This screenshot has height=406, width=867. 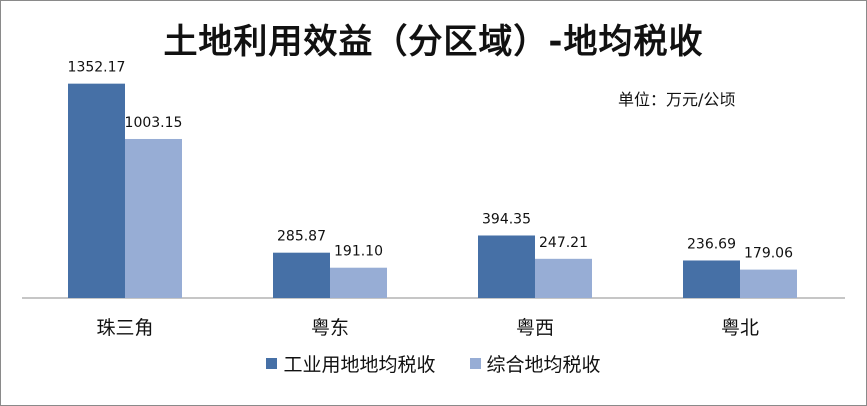 What do you see at coordinates (433, 42) in the screenshot?
I see `chart-title: 土地利用效益（分区域）-地均税收` at bounding box center [433, 42].